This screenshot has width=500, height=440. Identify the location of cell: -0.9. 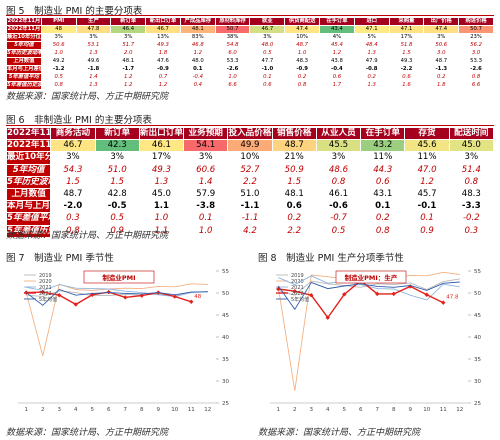
(302, 69).